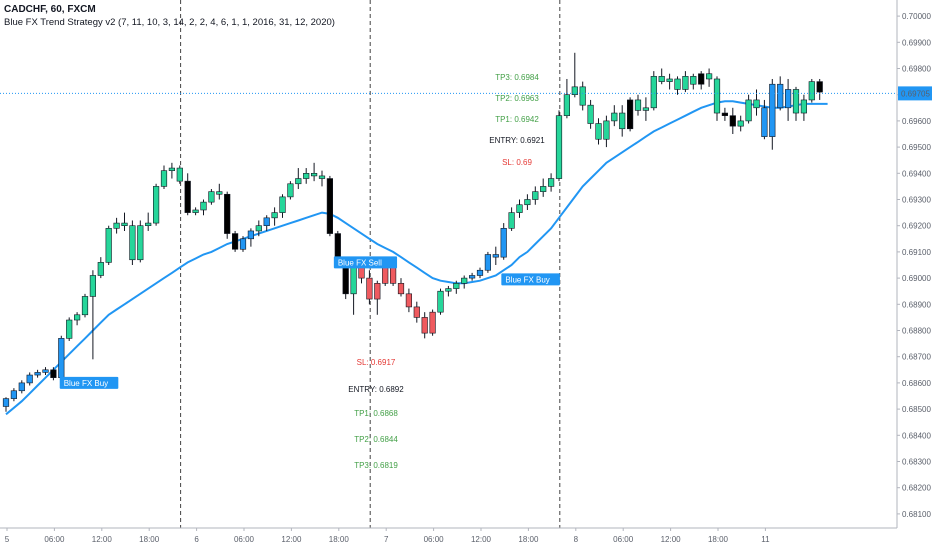  Describe the element at coordinates (916, 173) in the screenshot. I see `price-tick-label: 0.69400` at that location.